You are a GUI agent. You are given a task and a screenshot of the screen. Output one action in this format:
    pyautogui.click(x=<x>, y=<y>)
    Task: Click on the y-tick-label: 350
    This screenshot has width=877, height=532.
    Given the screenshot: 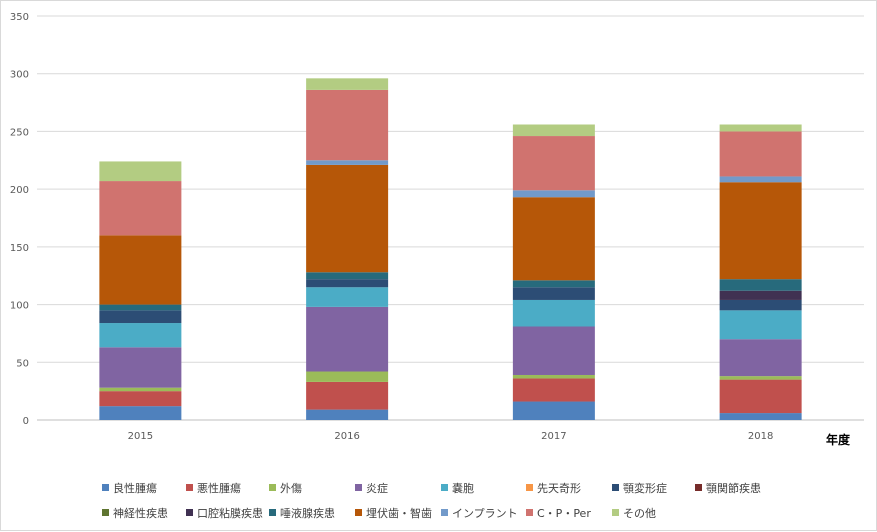 What is the action you would take?
    pyautogui.click(x=19, y=17)
    